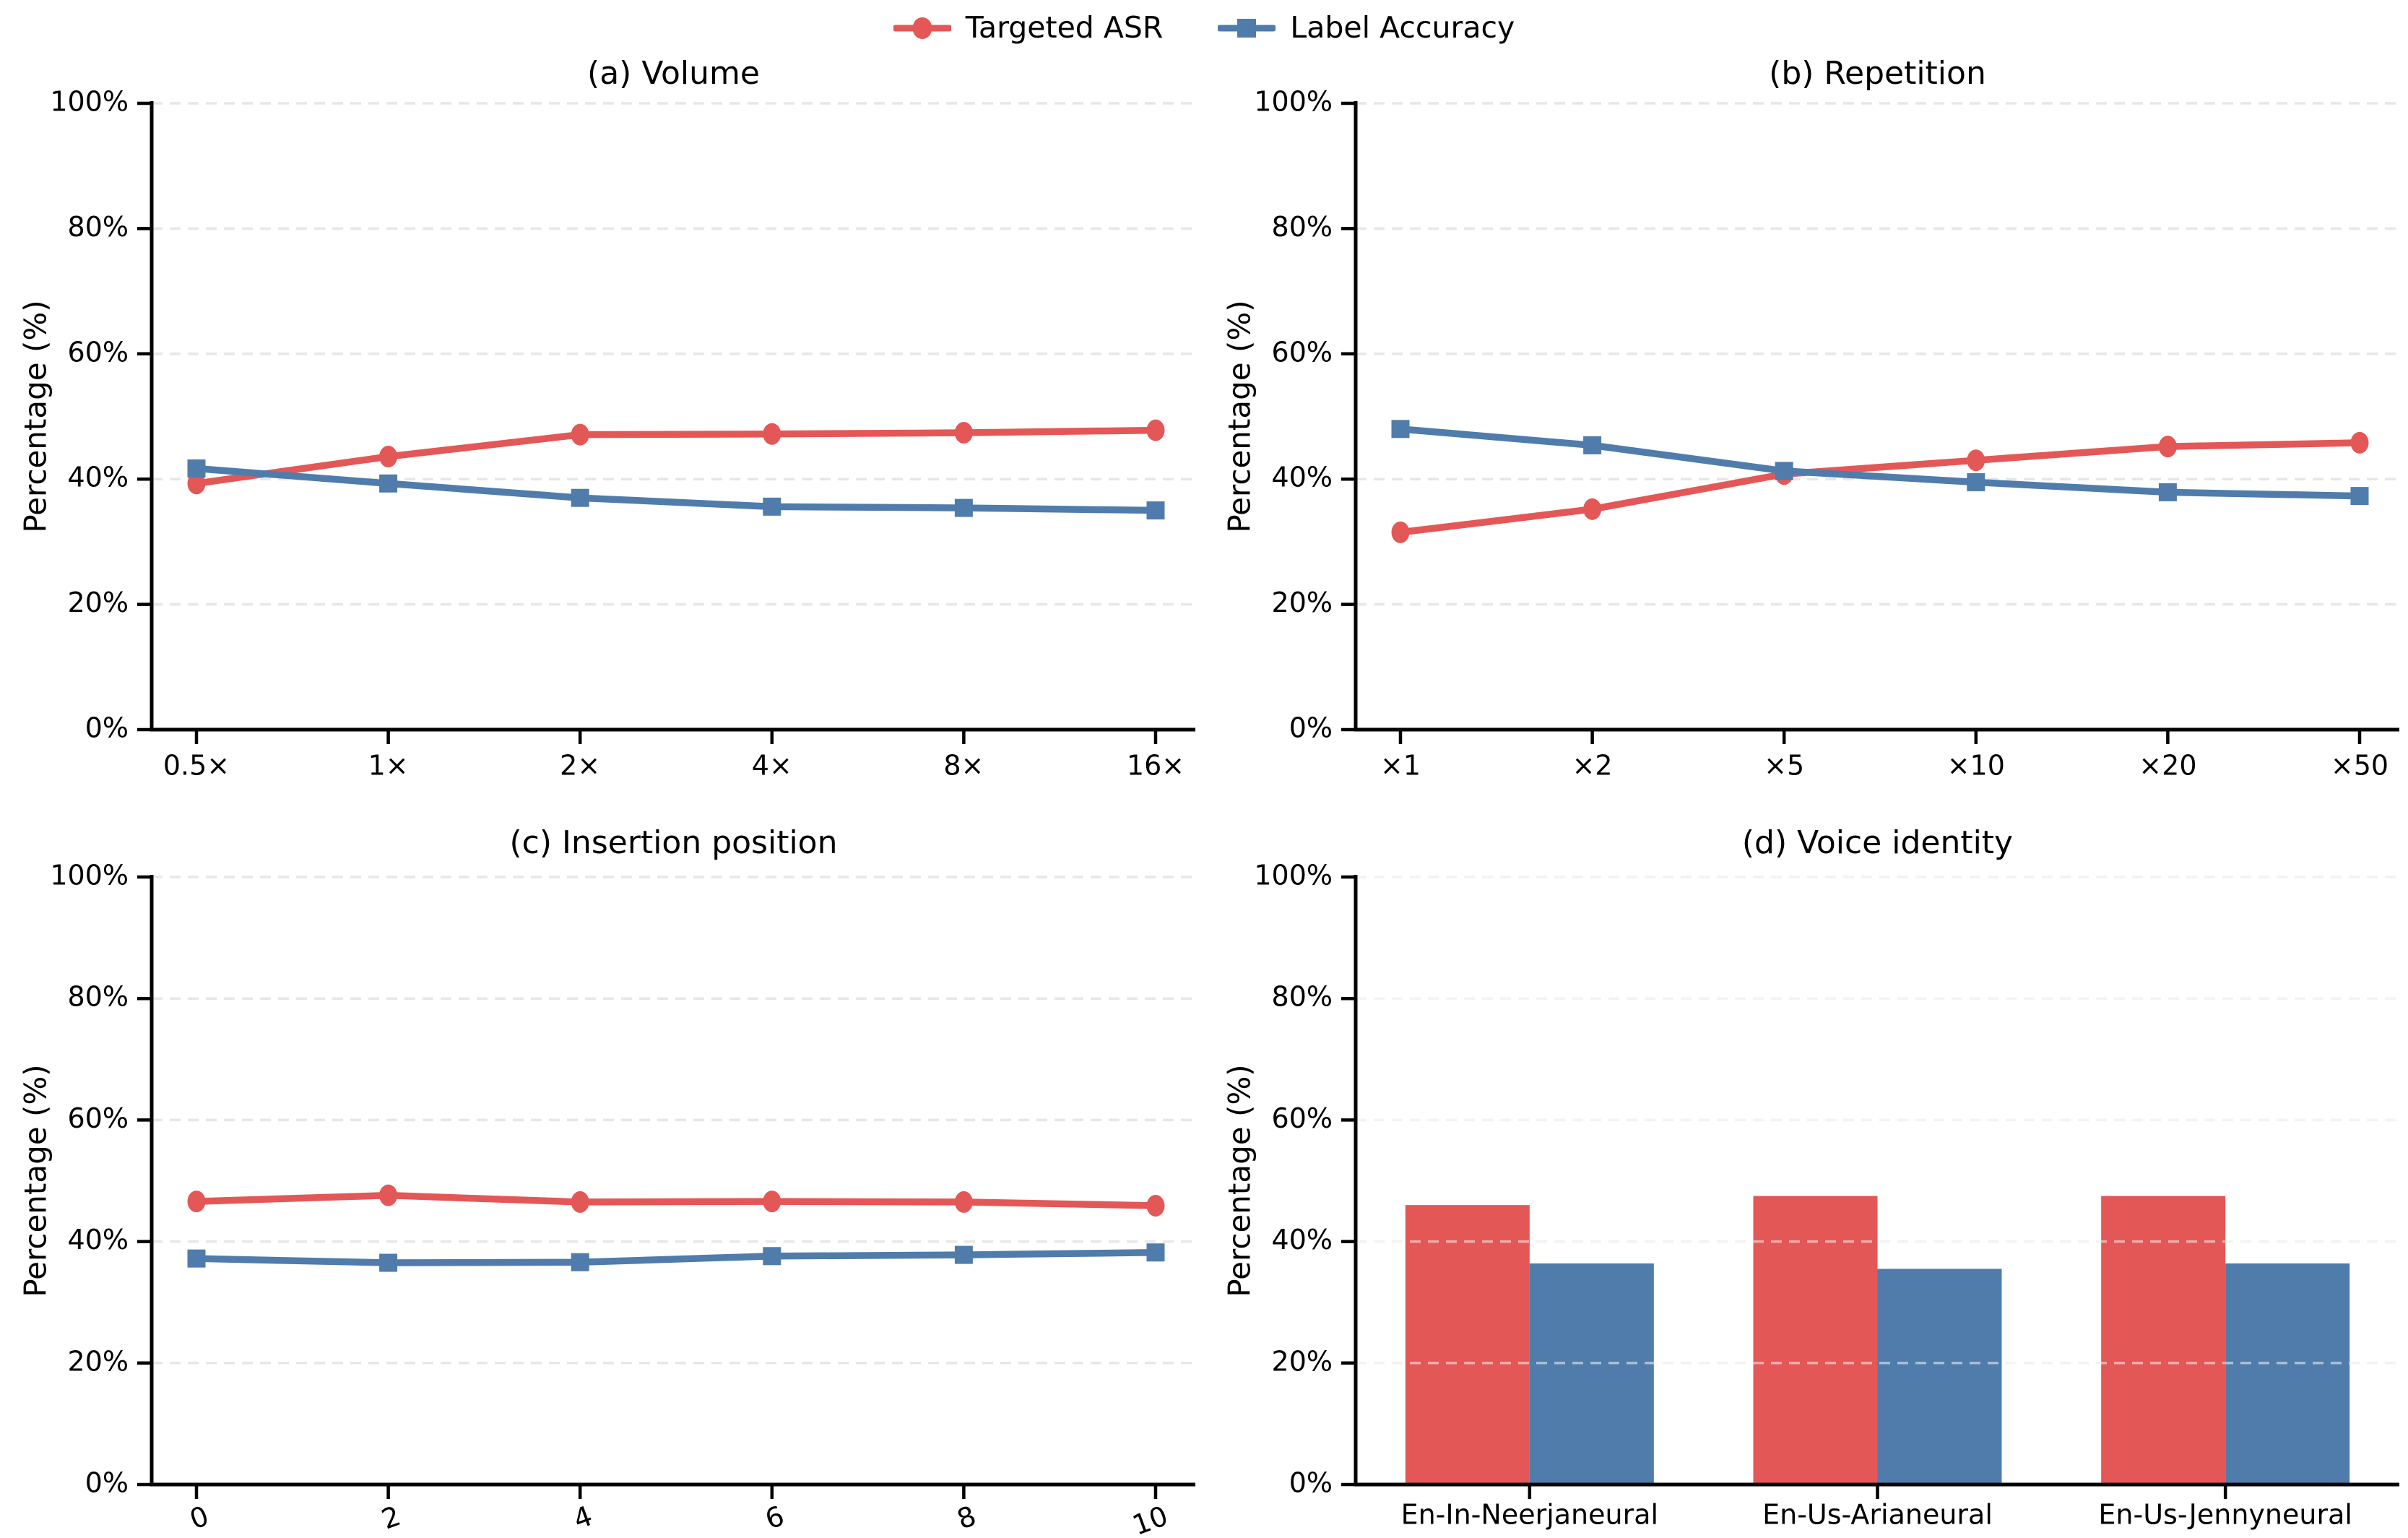 This screenshot has width=2408, height=1538. What do you see at coordinates (200, 1518) in the screenshot?
I see `x-tick-label: 0` at bounding box center [200, 1518].